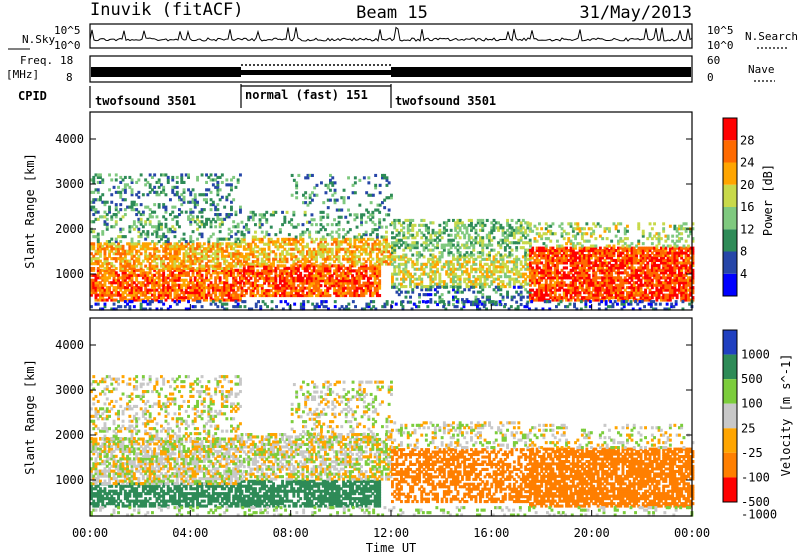 Image resolution: width=800 pixels, height=558 pixels. I want to click on noise-trace, so click(391, 34).